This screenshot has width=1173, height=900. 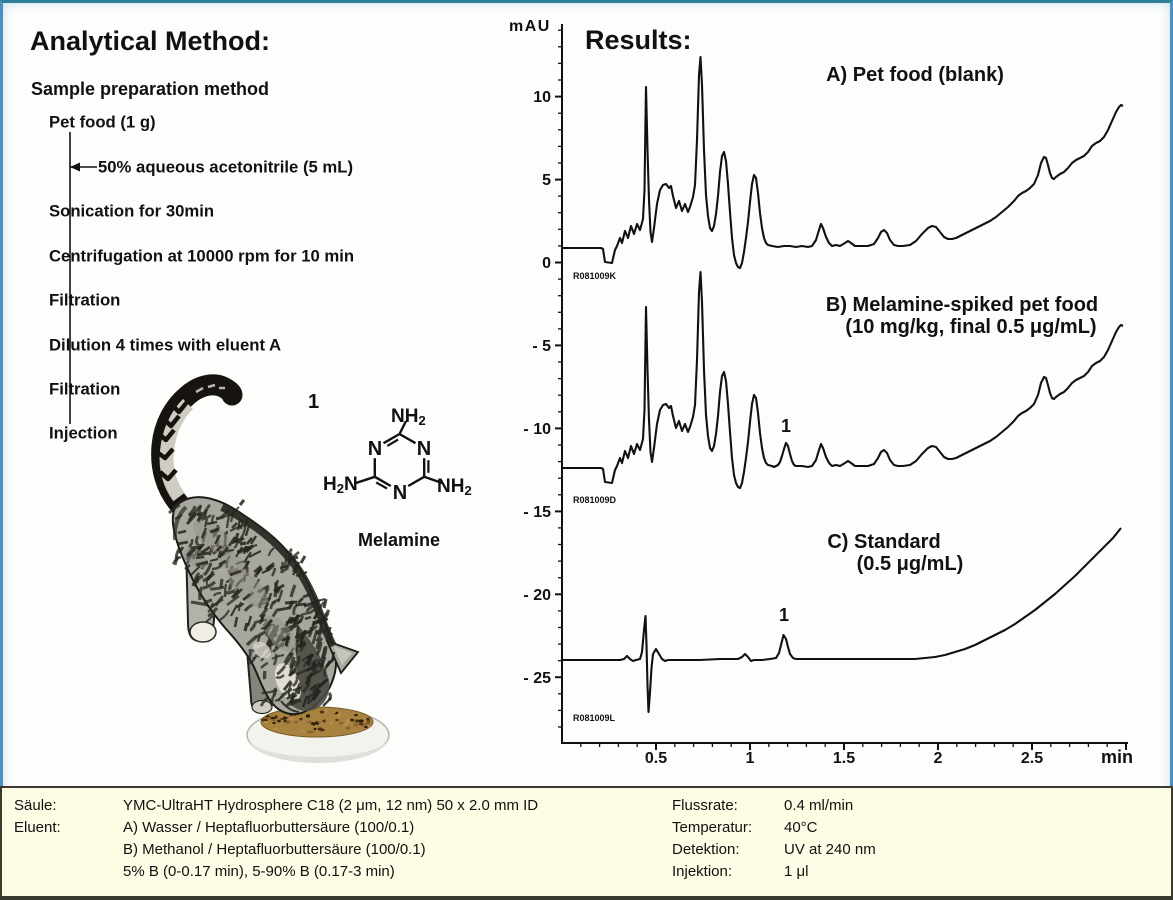 I want to click on svg-text: 1.5, so click(x=844, y=758).